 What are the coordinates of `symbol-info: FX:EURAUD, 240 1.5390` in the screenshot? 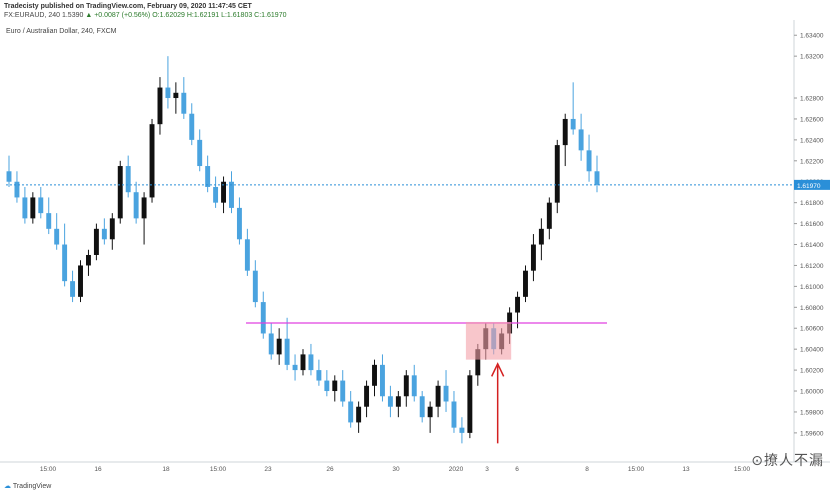 It's located at (44, 15).